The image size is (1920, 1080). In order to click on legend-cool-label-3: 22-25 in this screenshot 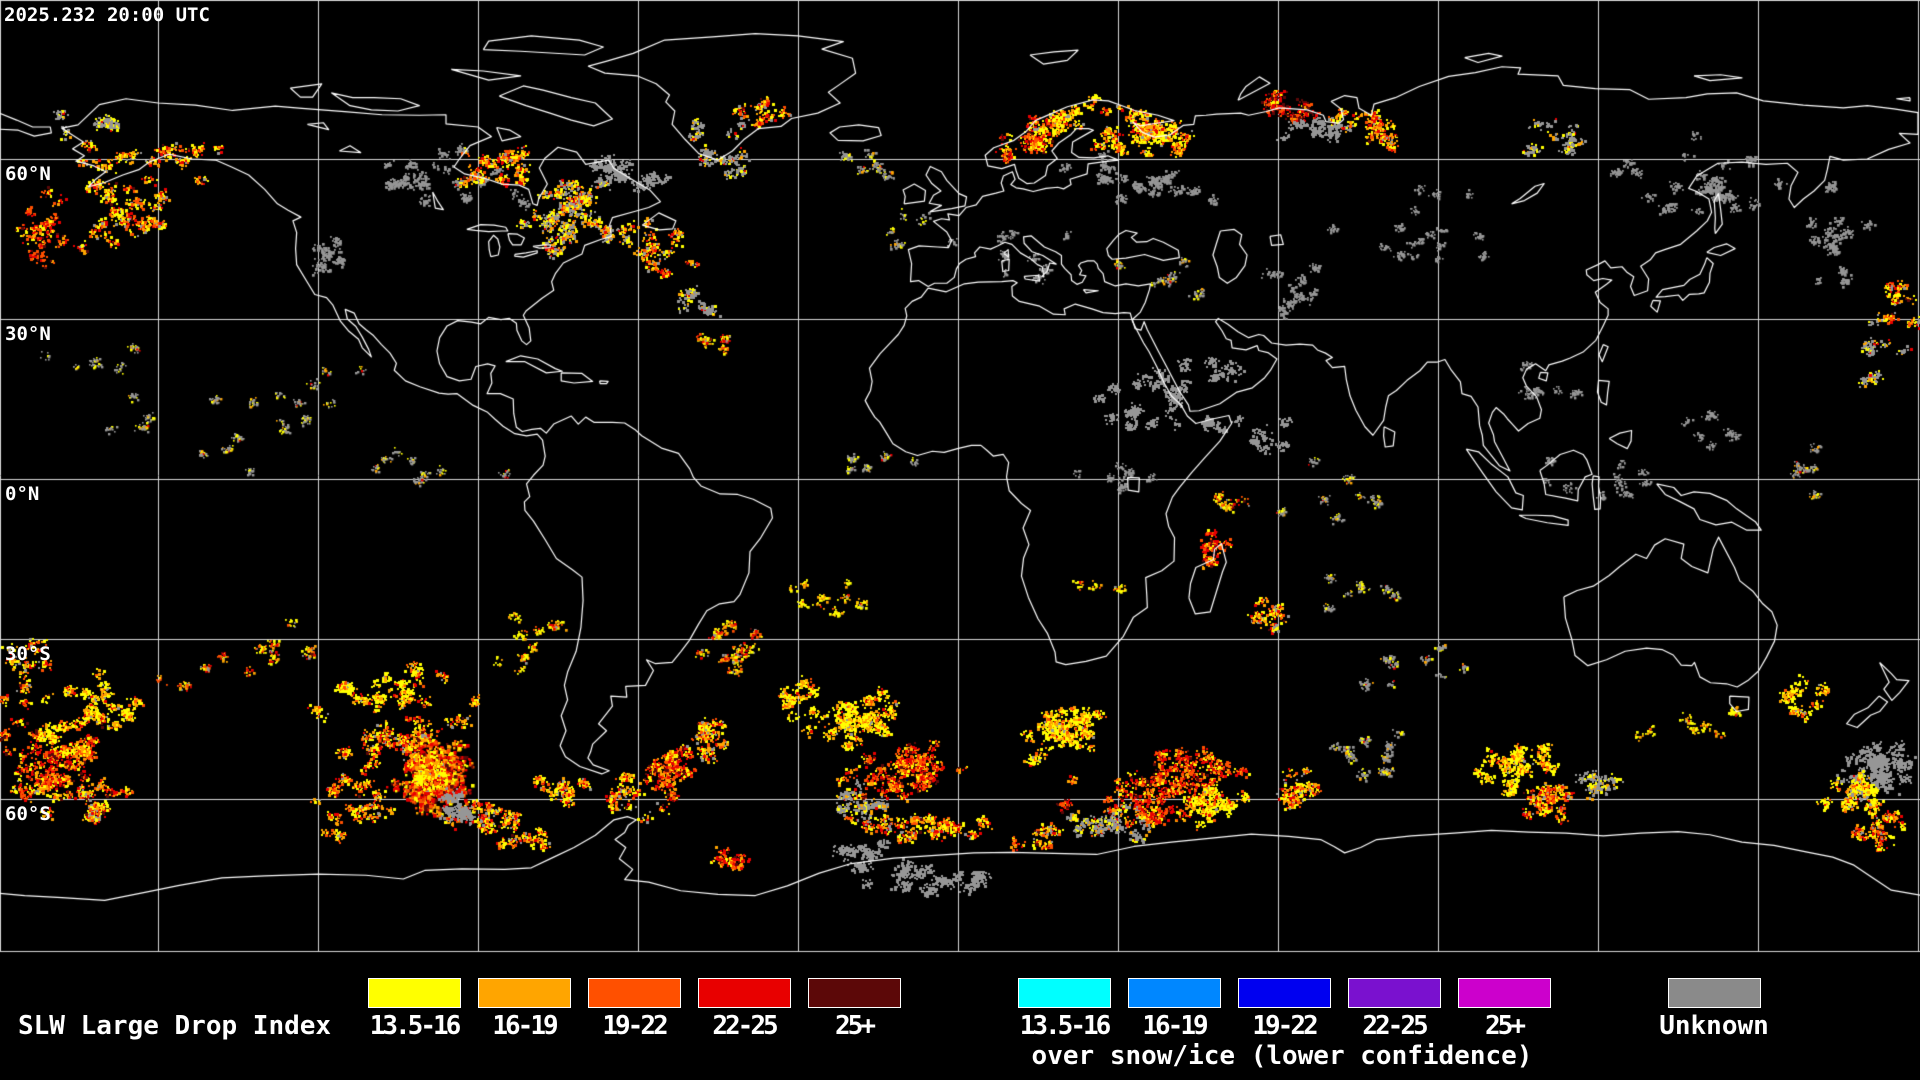, I will do `click(1395, 1026)`.